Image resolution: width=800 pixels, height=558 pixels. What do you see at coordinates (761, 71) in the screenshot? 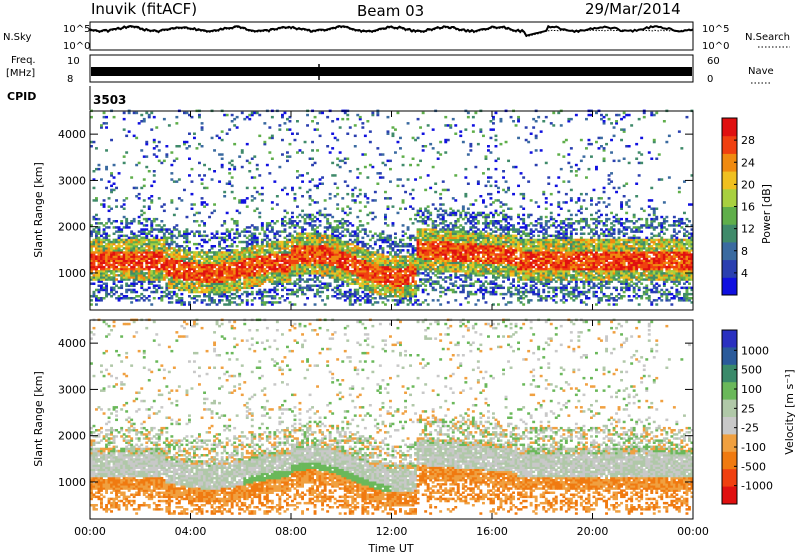
I see `nave-label: Nave` at bounding box center [761, 71].